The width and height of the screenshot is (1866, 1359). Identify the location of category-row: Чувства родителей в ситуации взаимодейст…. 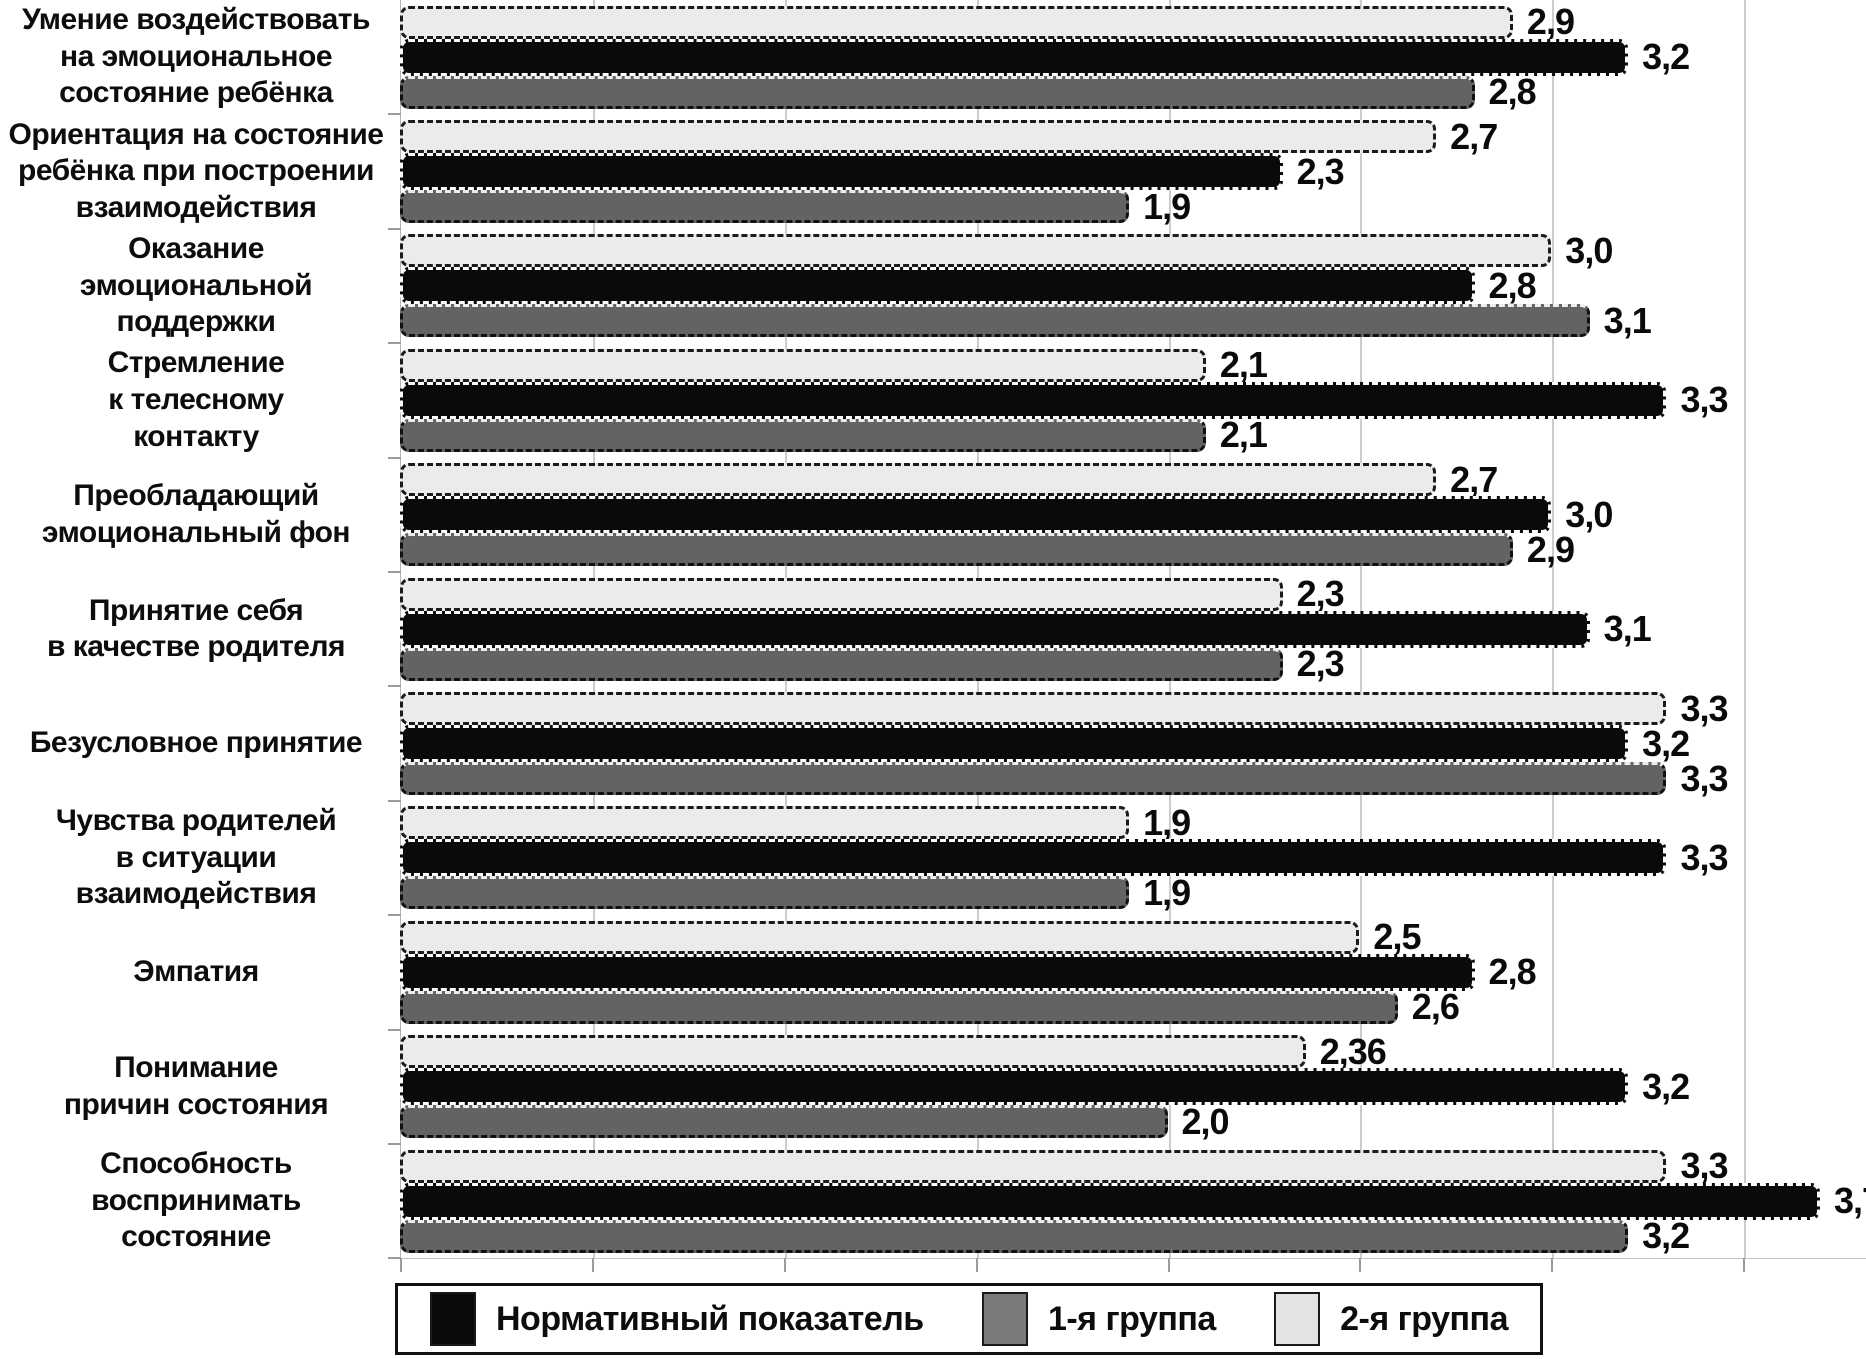
(933, 858).